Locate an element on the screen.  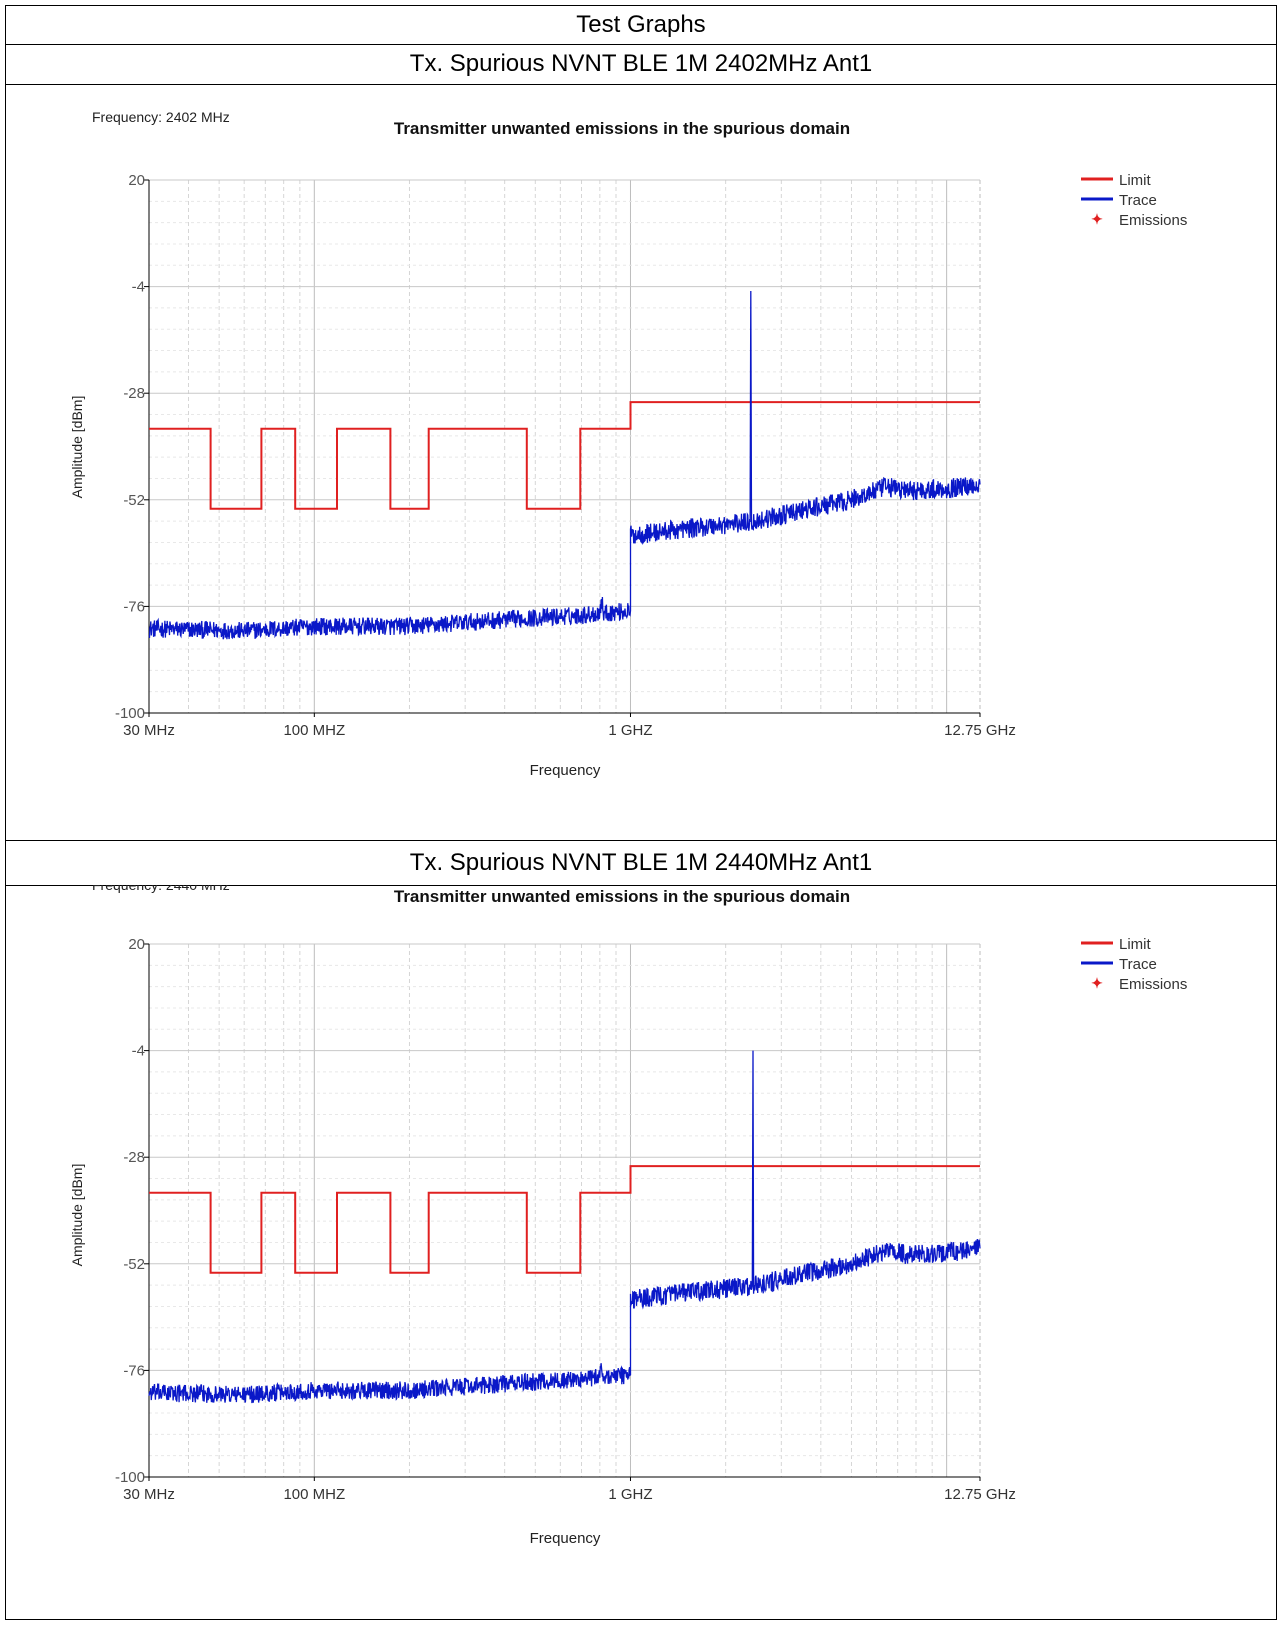
frequency-label: Frequency: 2402 MHz is located at coordinates (161, 117).